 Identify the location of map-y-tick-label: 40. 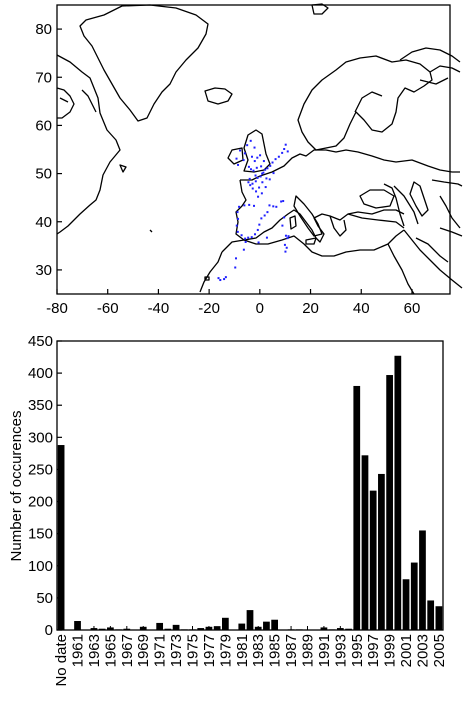
(43, 222).